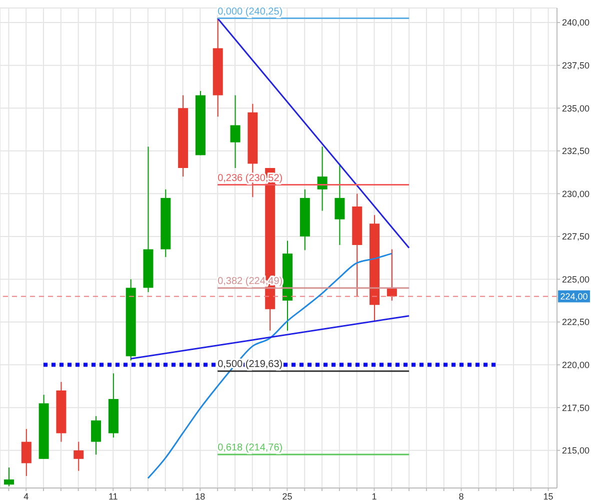 The height and width of the screenshot is (500, 591). What do you see at coordinates (113, 495) in the screenshot?
I see `x-tick-label: 11` at bounding box center [113, 495].